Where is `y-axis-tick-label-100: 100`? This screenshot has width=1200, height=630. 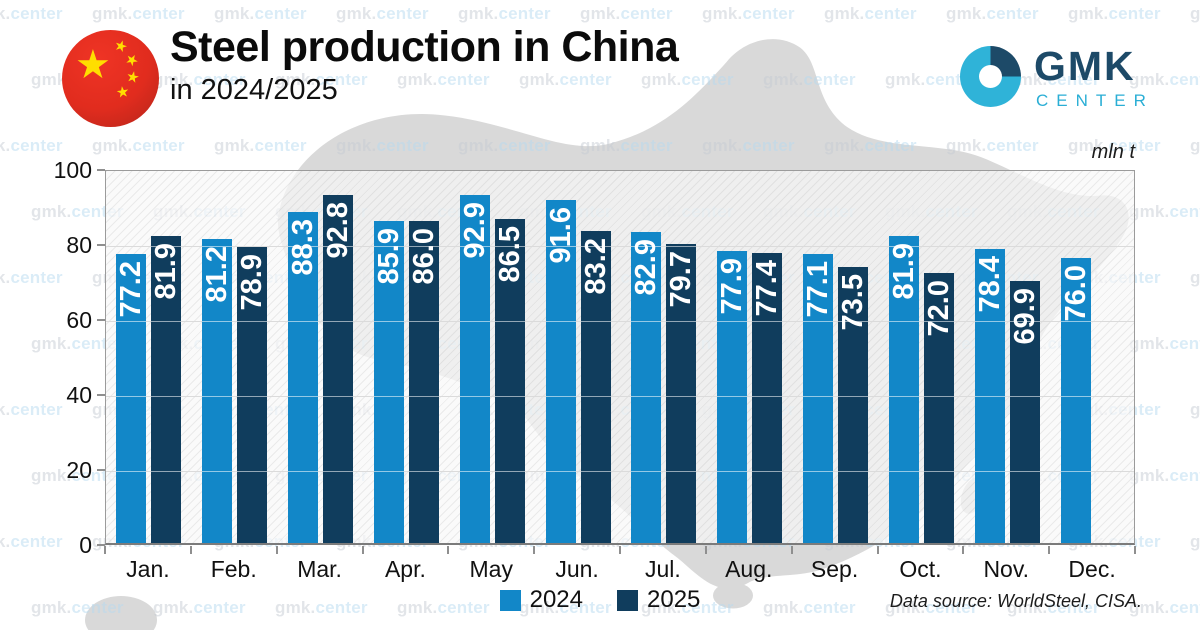
y-axis-tick-label-100: 100 is located at coordinates (72, 170).